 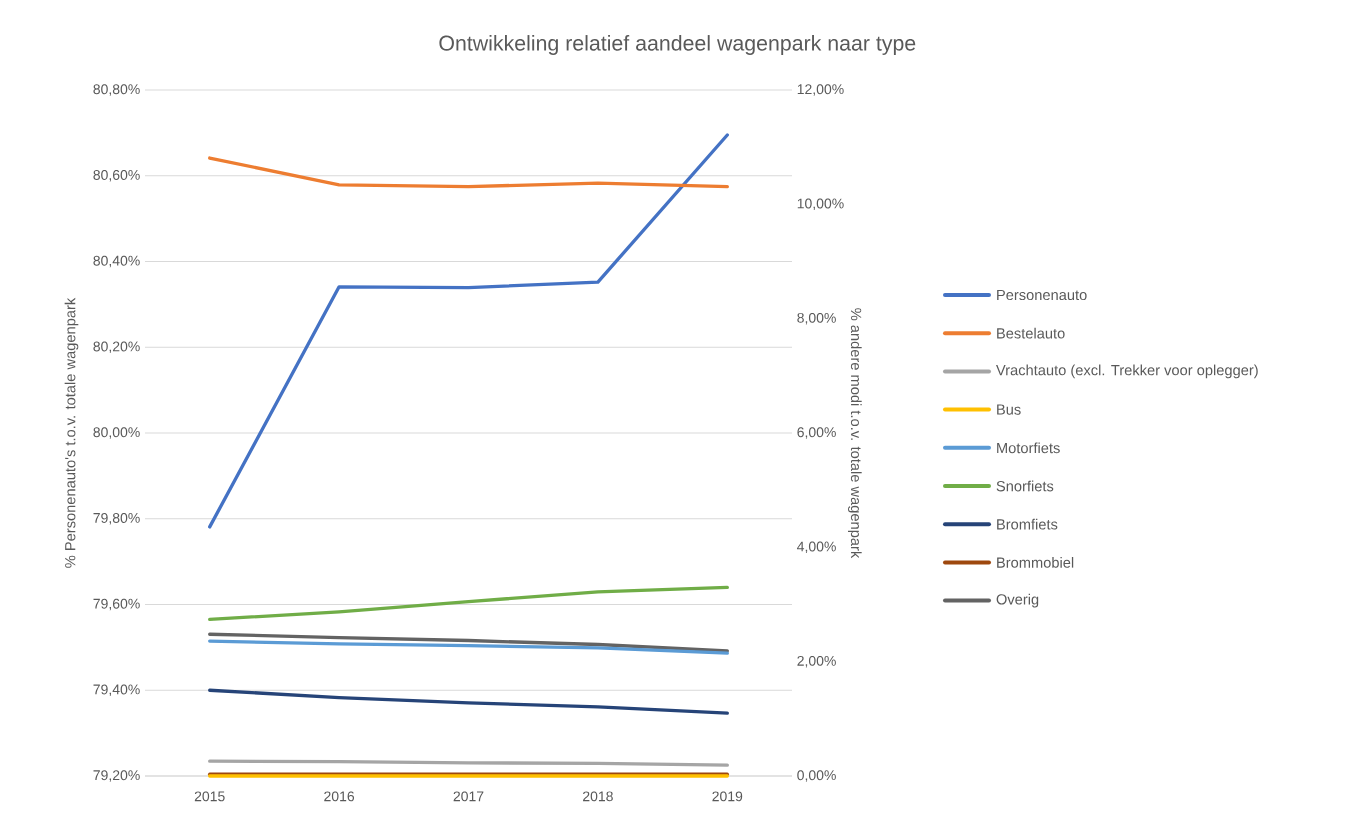 What do you see at coordinates (677, 45) in the screenshot?
I see `chart-title: Ontwikkeling relatief aandeel wagenpark naar type` at bounding box center [677, 45].